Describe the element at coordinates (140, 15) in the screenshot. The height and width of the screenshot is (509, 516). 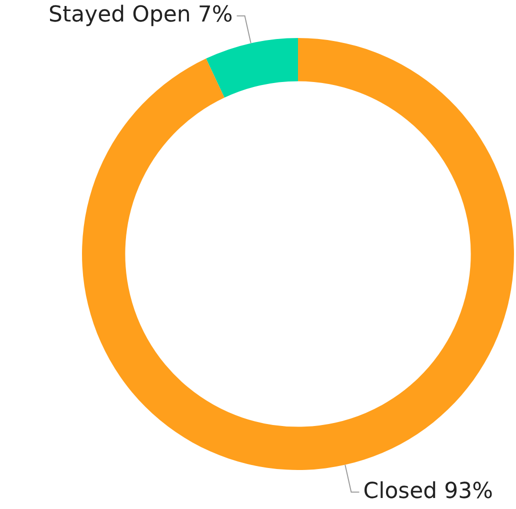
I see `slice-label: Stayed Open 7%` at that location.